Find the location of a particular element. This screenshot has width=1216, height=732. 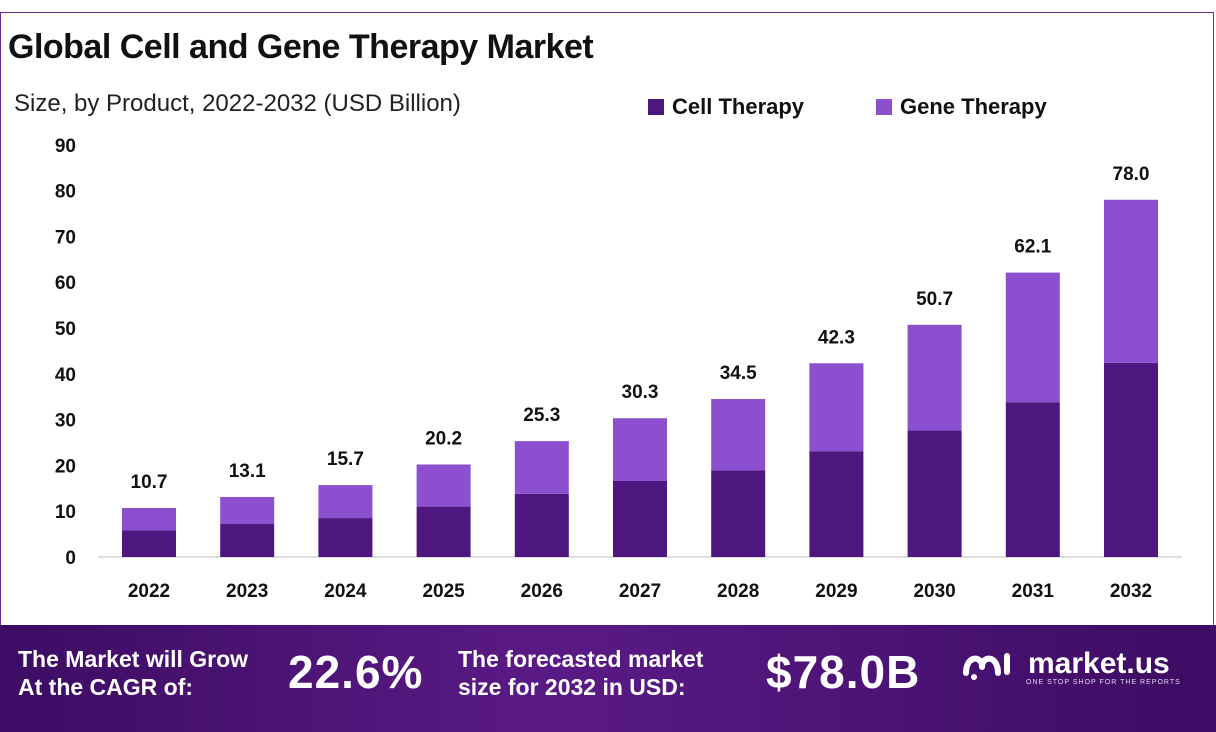

y-tick-label: 50 is located at coordinates (65, 329).